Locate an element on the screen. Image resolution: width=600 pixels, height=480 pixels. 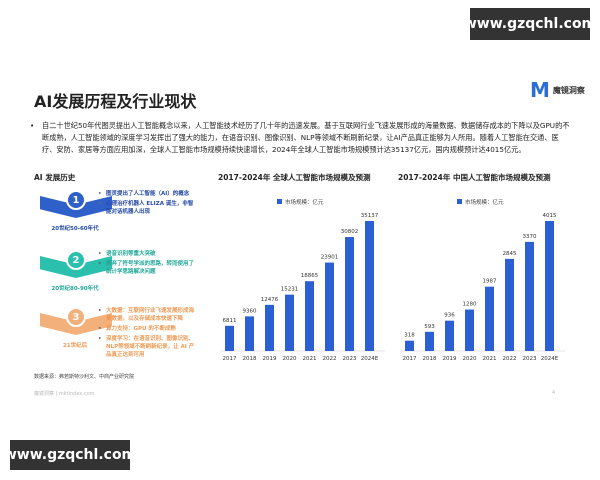
stage-bullets: 语音识别等重大突破摒弃了符号学派的思路，转而使用了统计学思路解决问题 is located at coordinates (148, 264).